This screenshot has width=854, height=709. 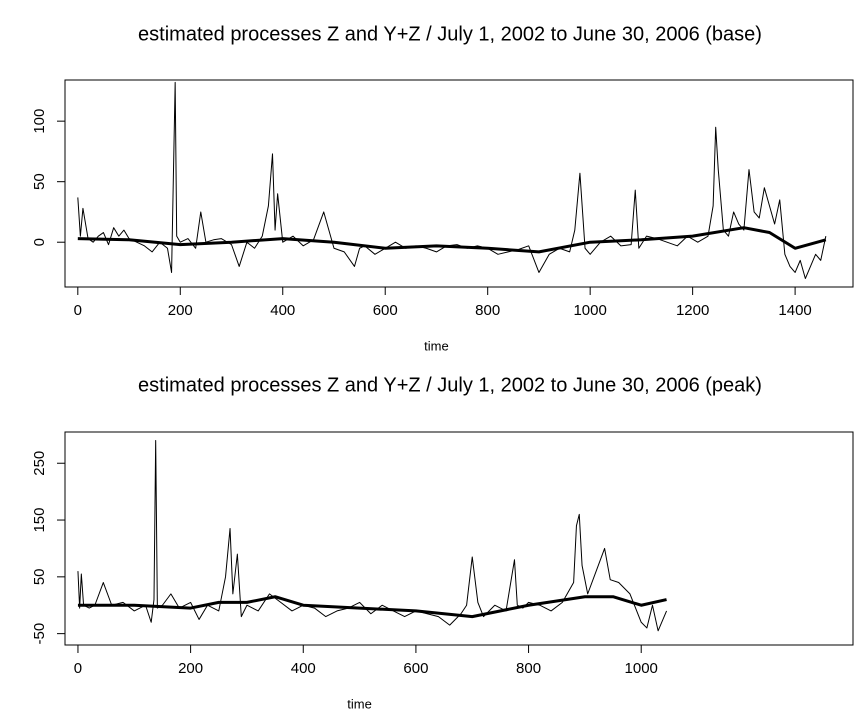 I want to click on y-tick-label: 100, so click(x=39, y=121).